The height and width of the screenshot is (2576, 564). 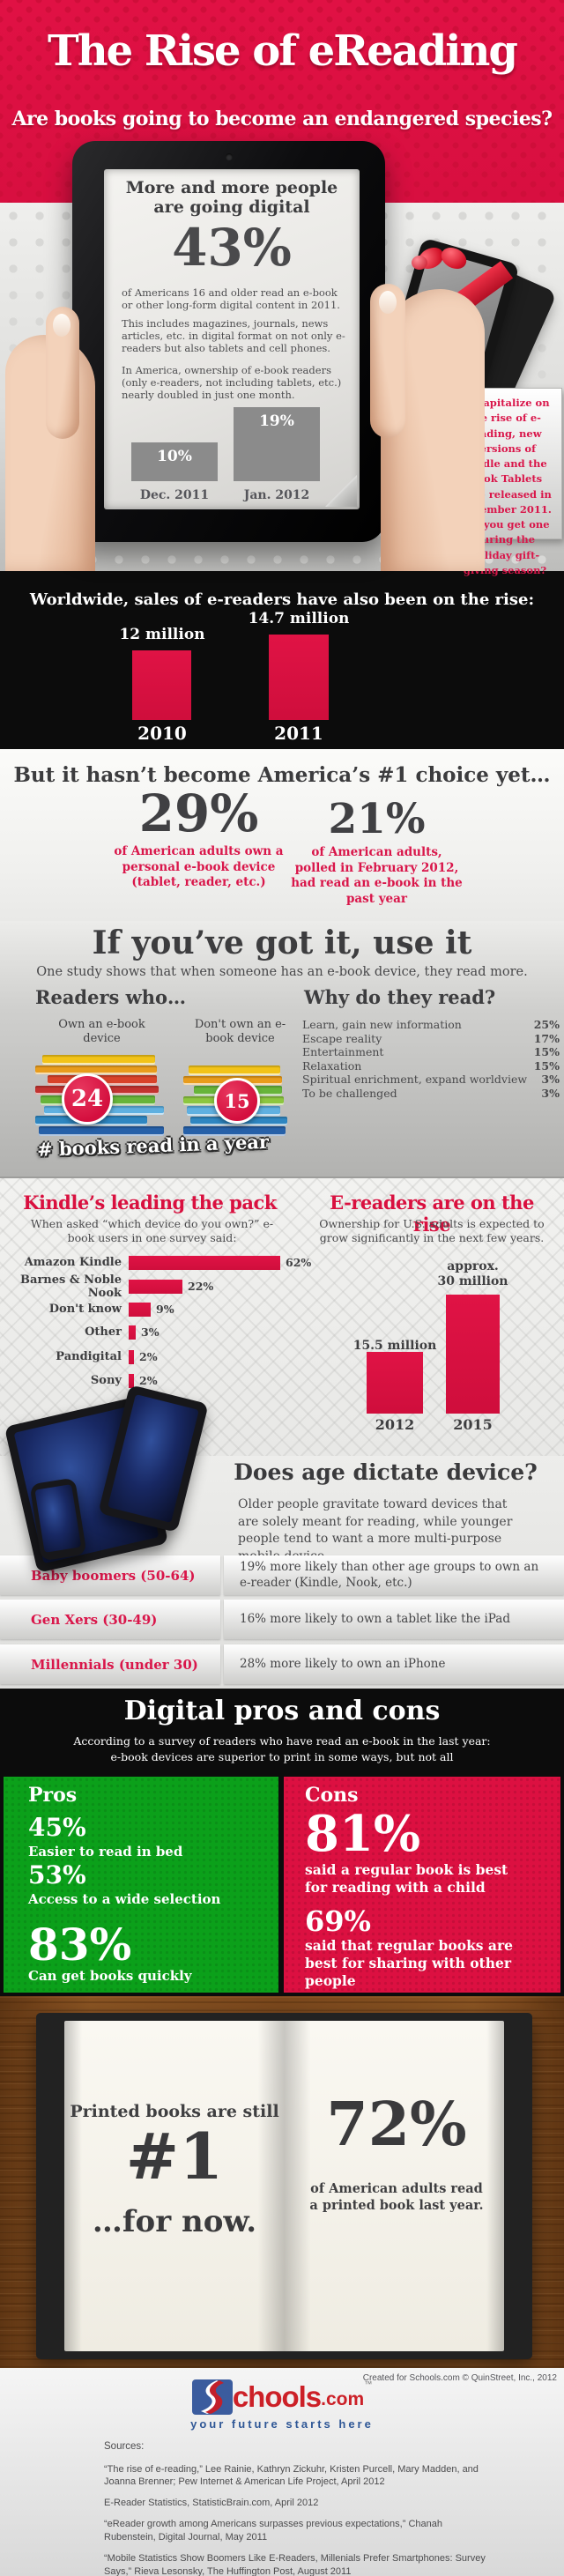 I want to click on hbar-value: 9%, so click(x=165, y=1309).